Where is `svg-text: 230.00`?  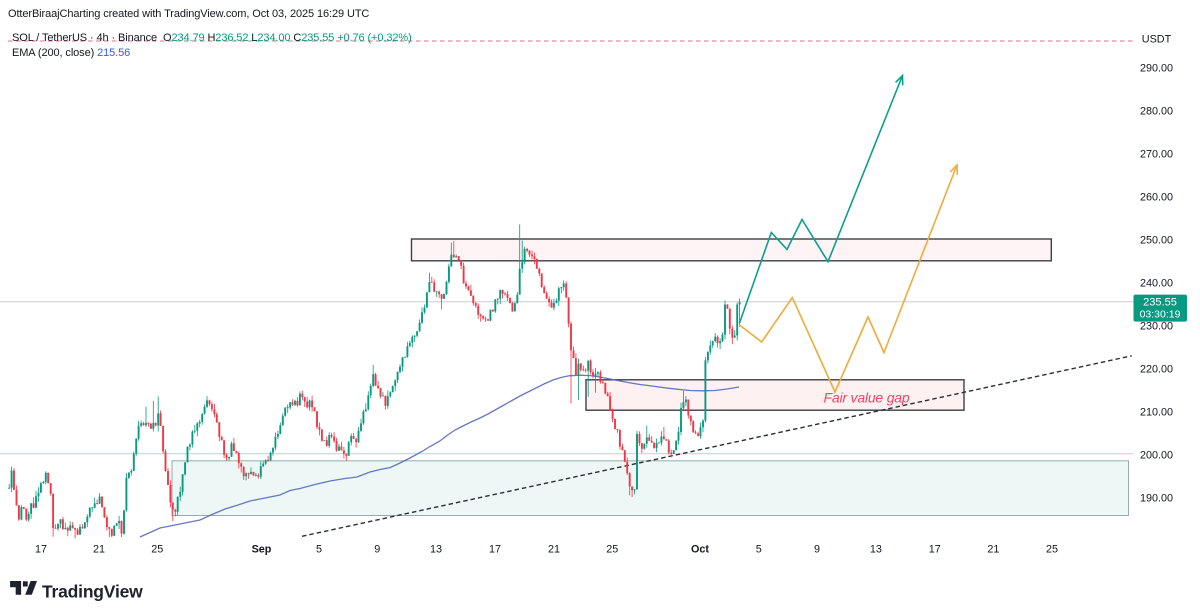
svg-text: 230.00 is located at coordinates (1156, 327).